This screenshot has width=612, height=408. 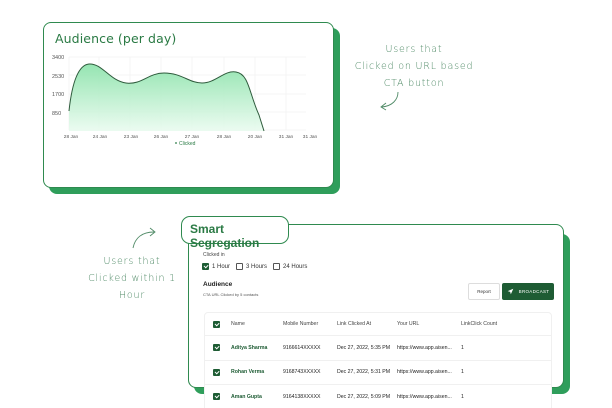 I want to click on segregation-title-tab: Smart Segregation, so click(x=235, y=233).